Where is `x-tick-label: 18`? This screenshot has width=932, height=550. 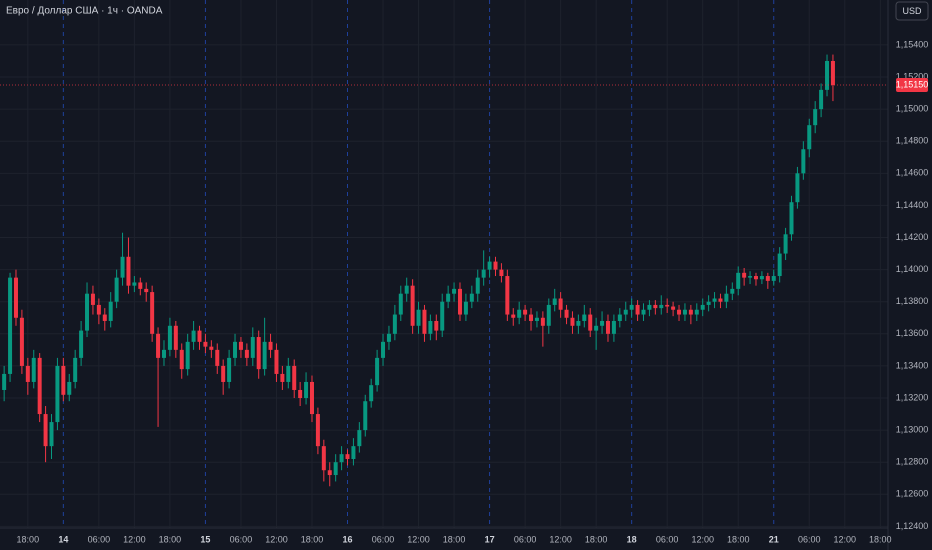 x-tick-label: 18 is located at coordinates (632, 539).